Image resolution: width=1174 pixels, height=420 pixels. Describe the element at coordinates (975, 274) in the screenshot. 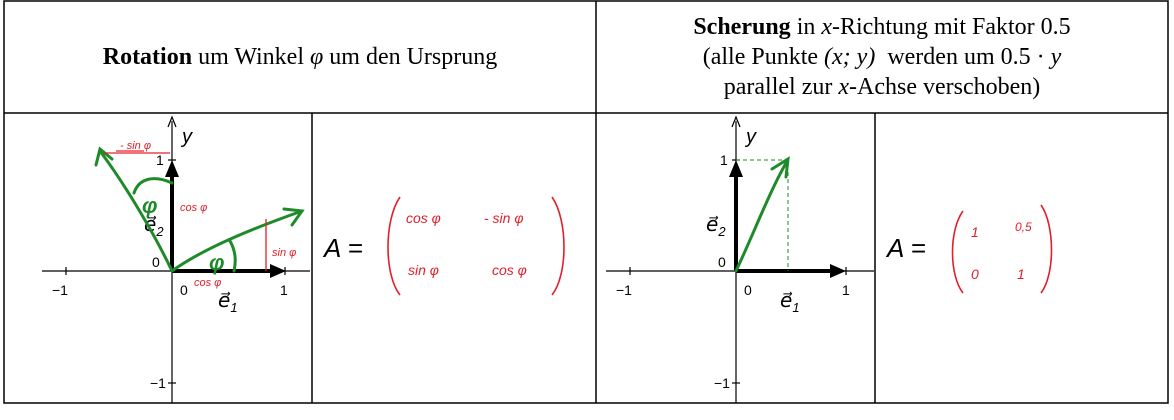

I see `shear-a21: 0` at that location.